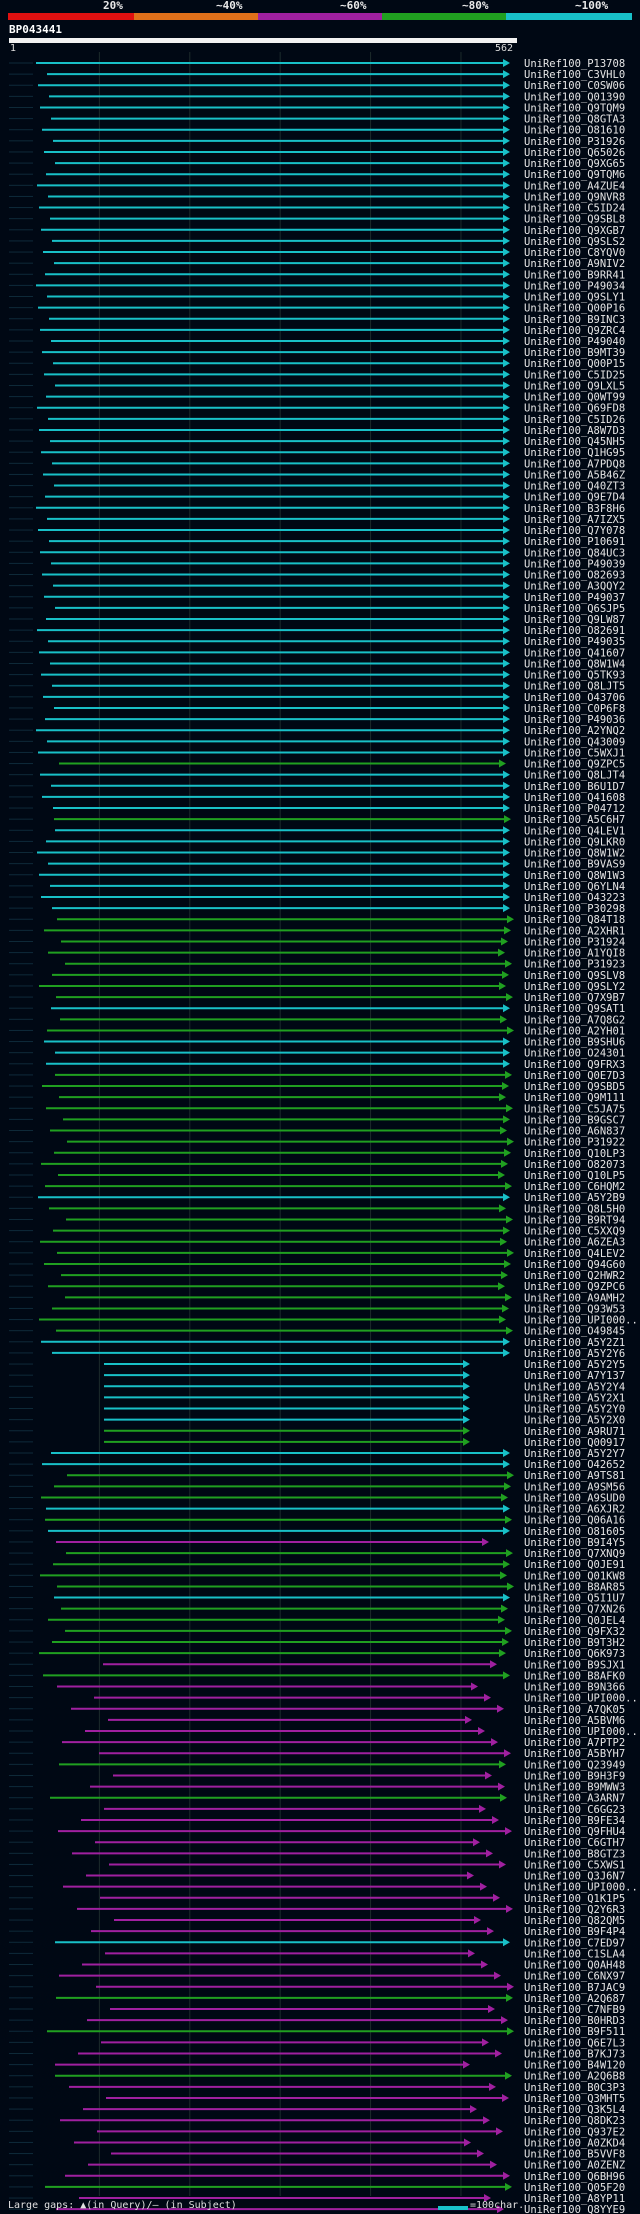 The image size is (640, 2214). I want to click on hit-row: UniRef100_A5Y2Y4, so click(317, 1387).